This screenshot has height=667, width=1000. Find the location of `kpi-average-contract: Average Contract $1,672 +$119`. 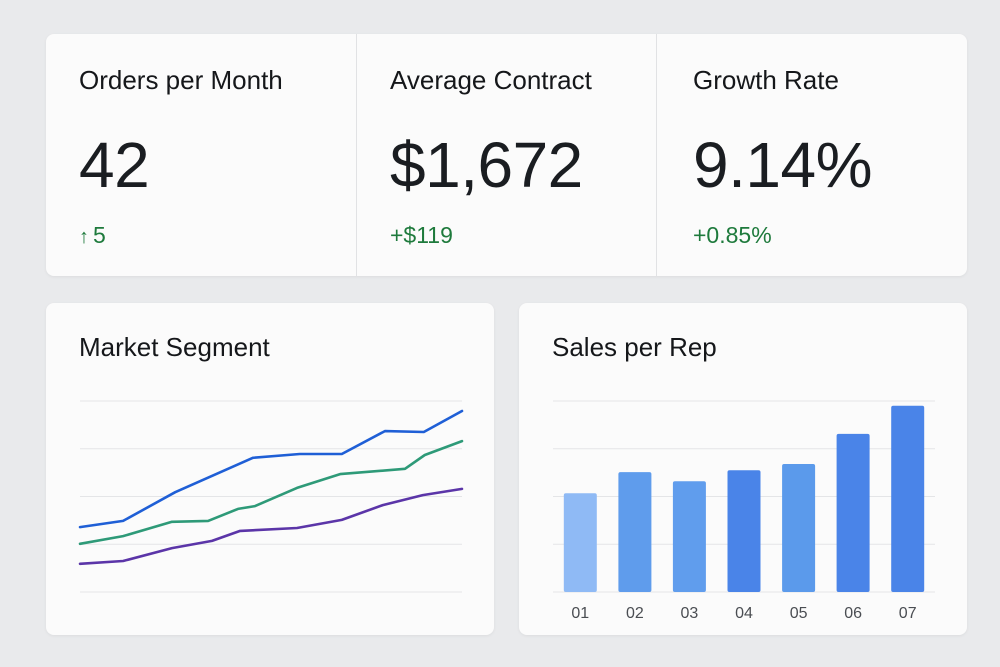

kpi-average-contract: Average Contract $1,672 +$119 is located at coordinates (506, 155).